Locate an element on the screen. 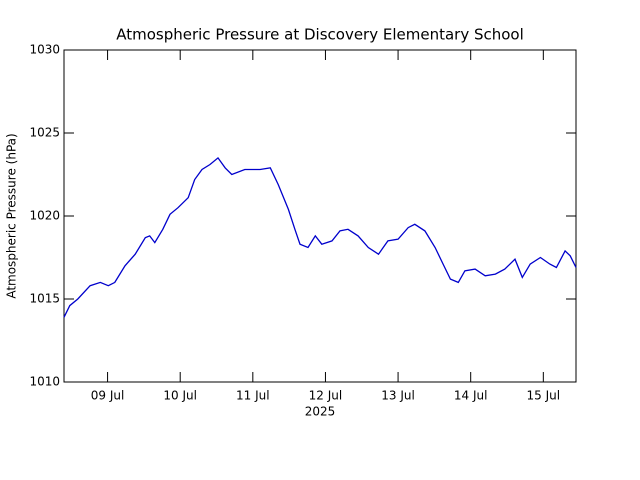 Image resolution: width=640 pixels, height=480 pixels. x-tick-label: 14 Jul is located at coordinates (471, 396).